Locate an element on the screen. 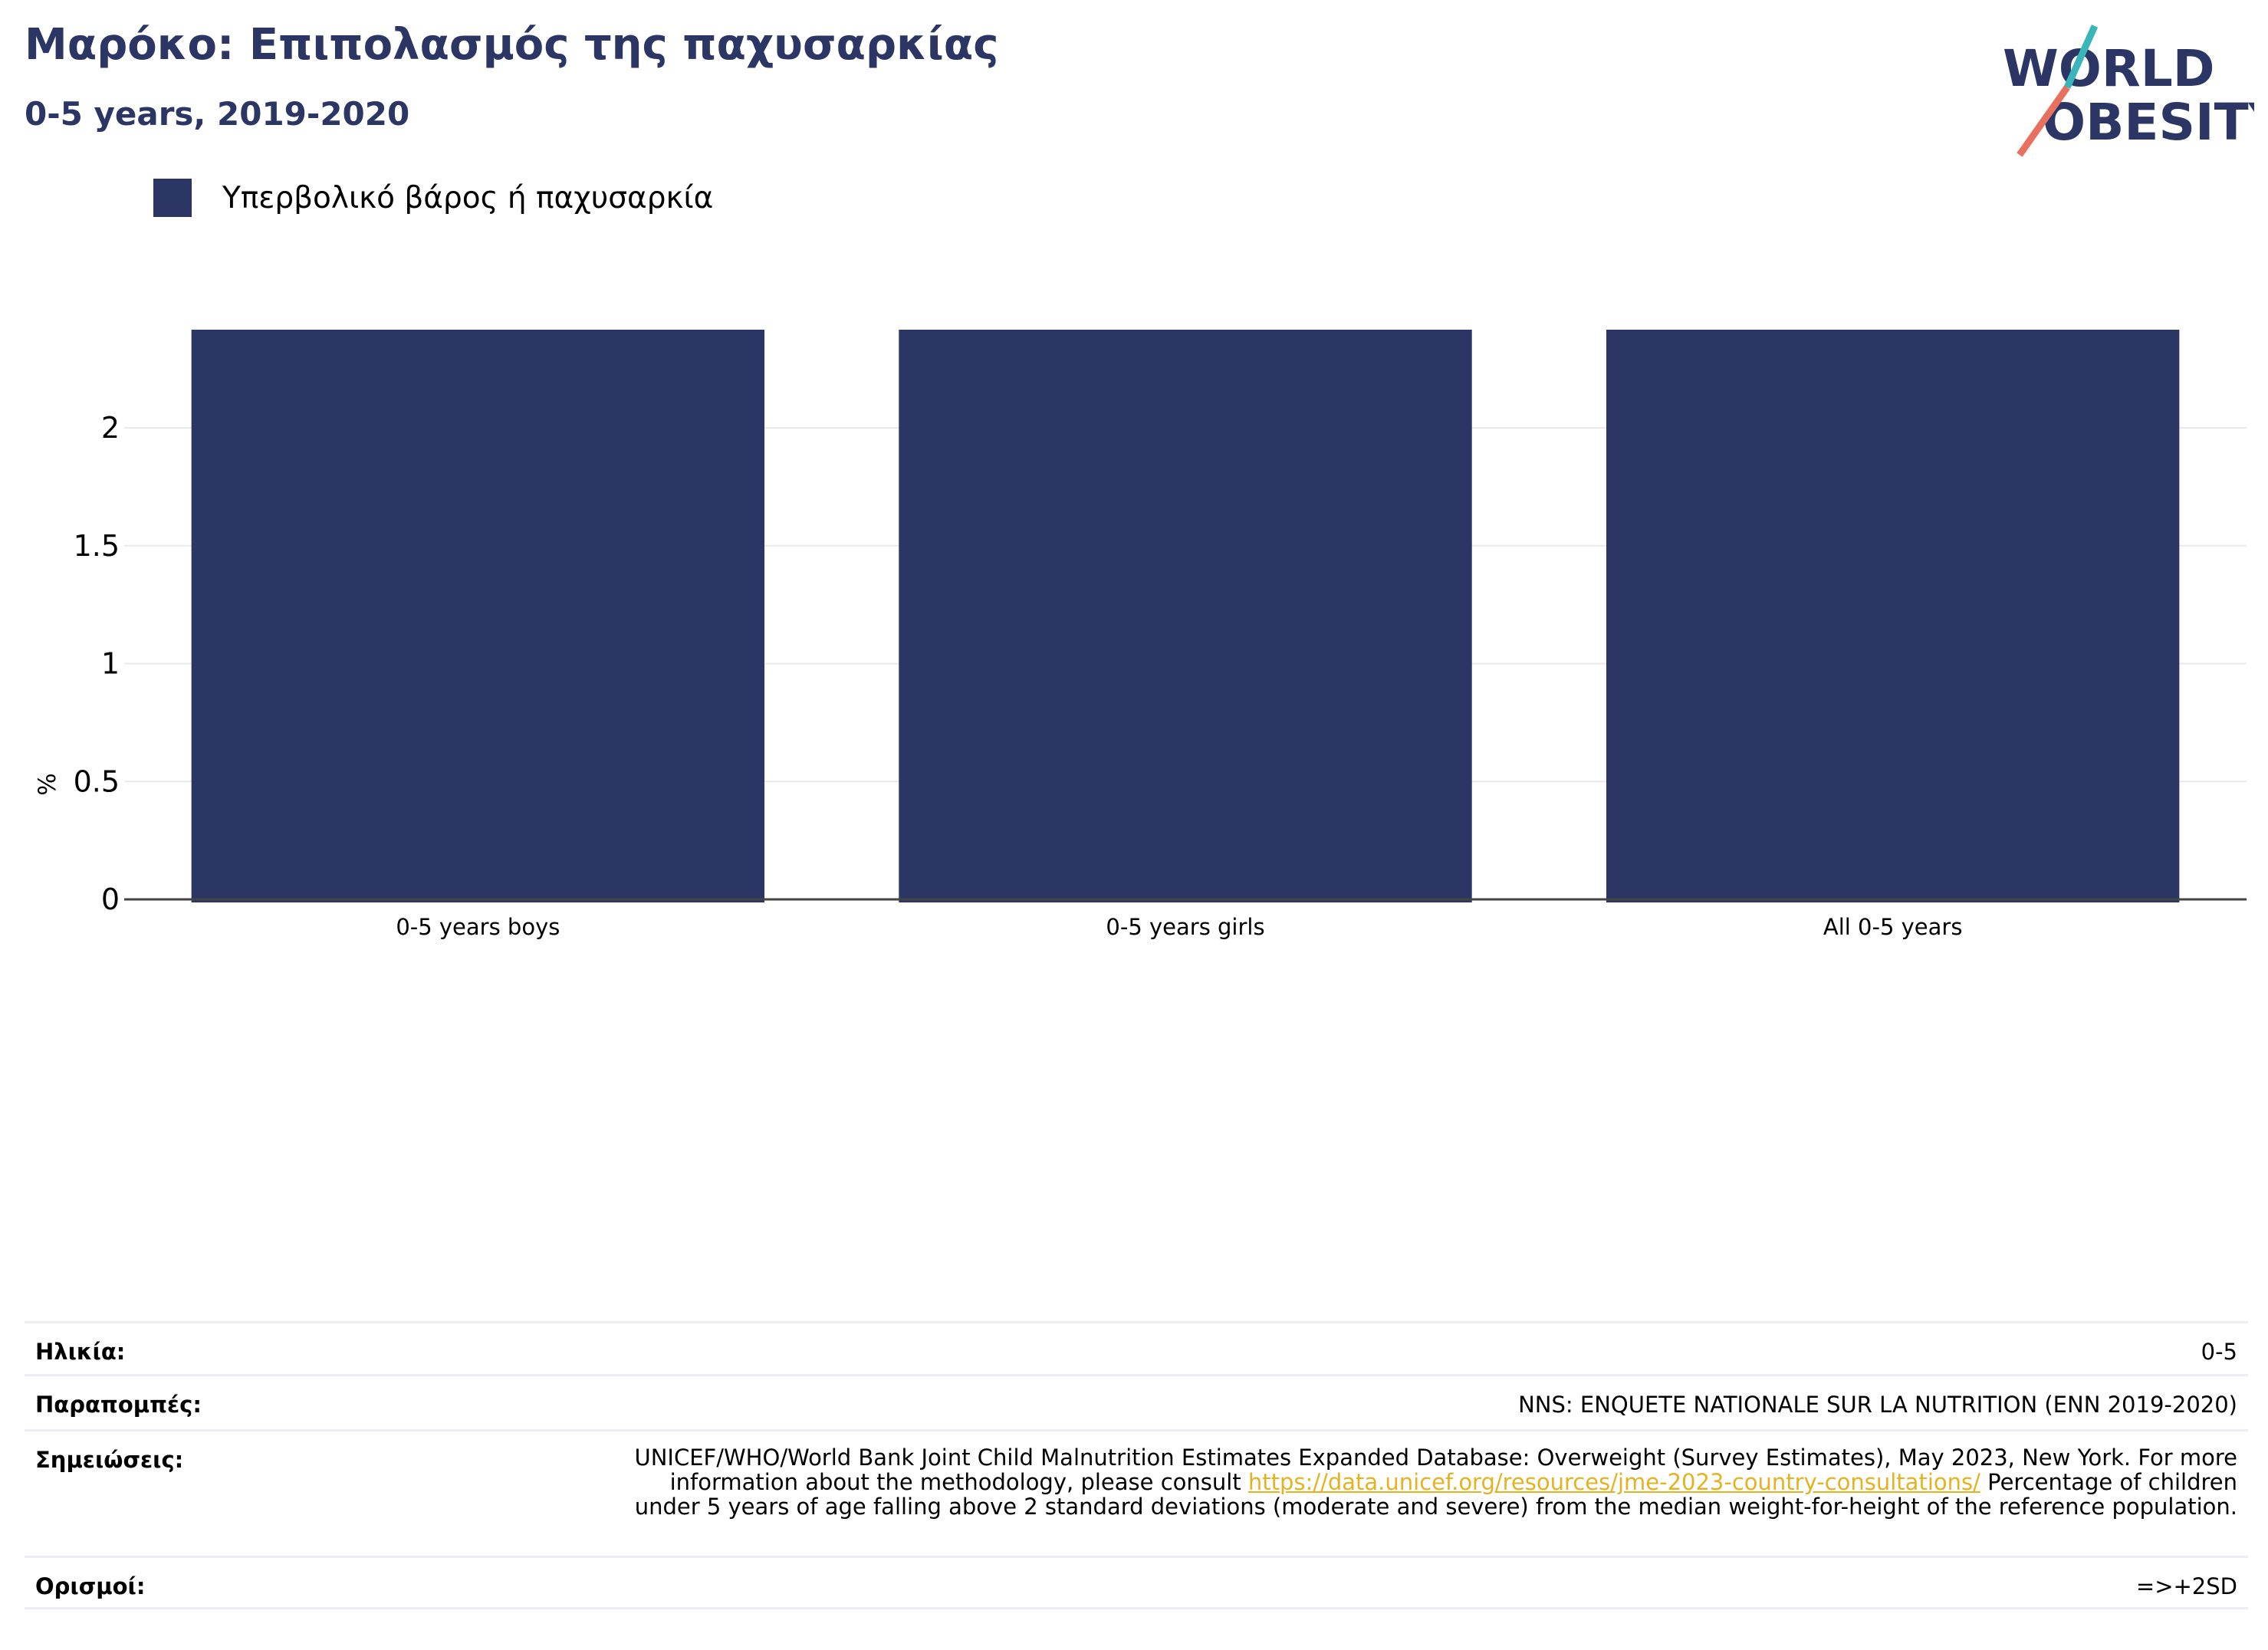 The height and width of the screenshot is (1650, 2268). world-obesity-logo: WORLD OBESITY is located at coordinates (2128, 91).